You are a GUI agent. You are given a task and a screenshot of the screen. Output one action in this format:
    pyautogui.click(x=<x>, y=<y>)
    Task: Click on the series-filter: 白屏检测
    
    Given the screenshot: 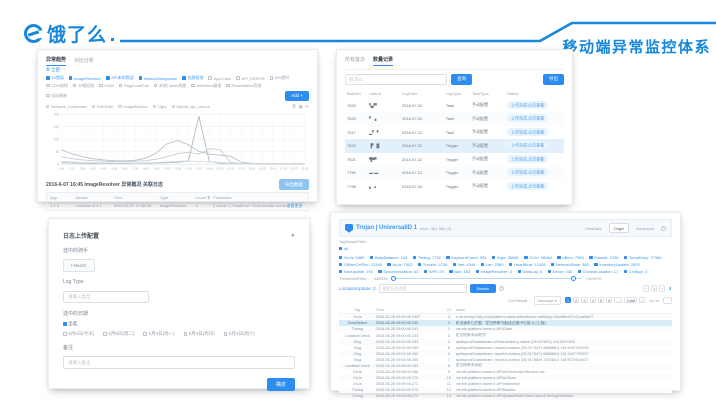 What is the action you would take?
    pyautogui.click(x=192, y=78)
    